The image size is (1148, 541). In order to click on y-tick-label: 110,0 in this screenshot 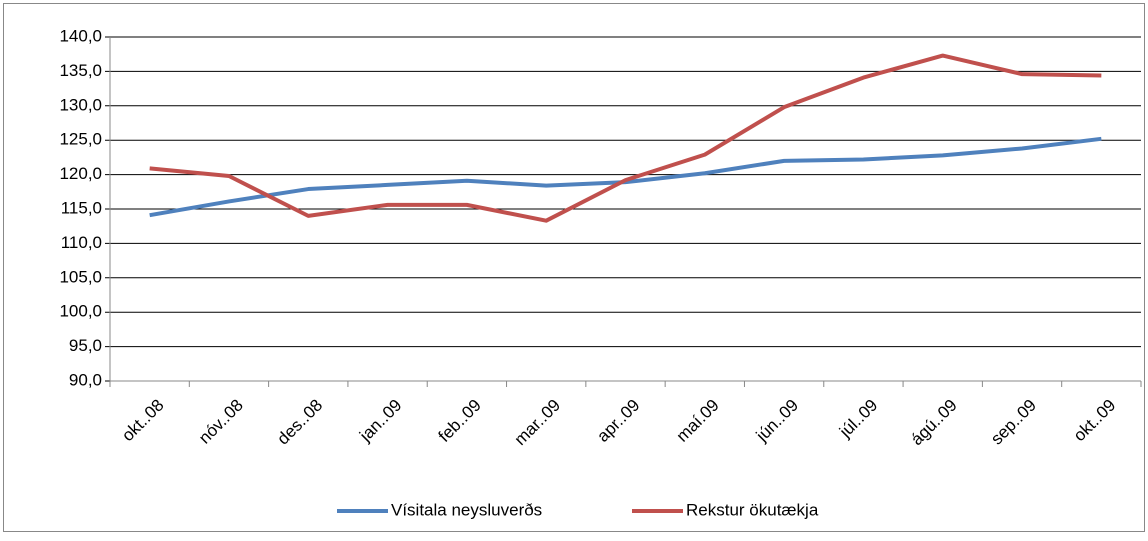, I will do `click(81, 242)`.